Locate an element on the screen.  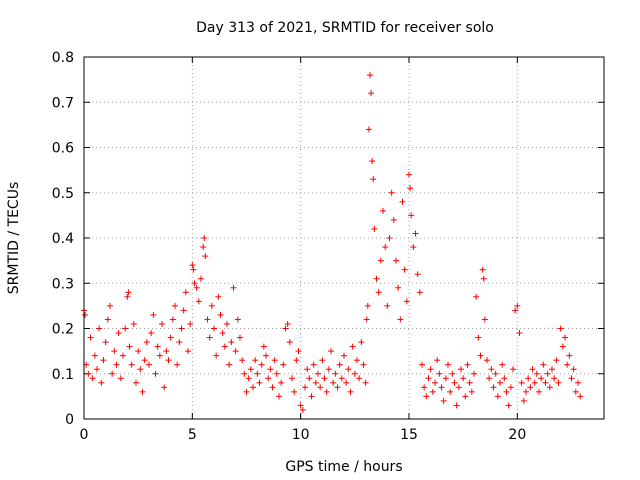
y-tick-label: 0.7 is located at coordinates (63, 103).